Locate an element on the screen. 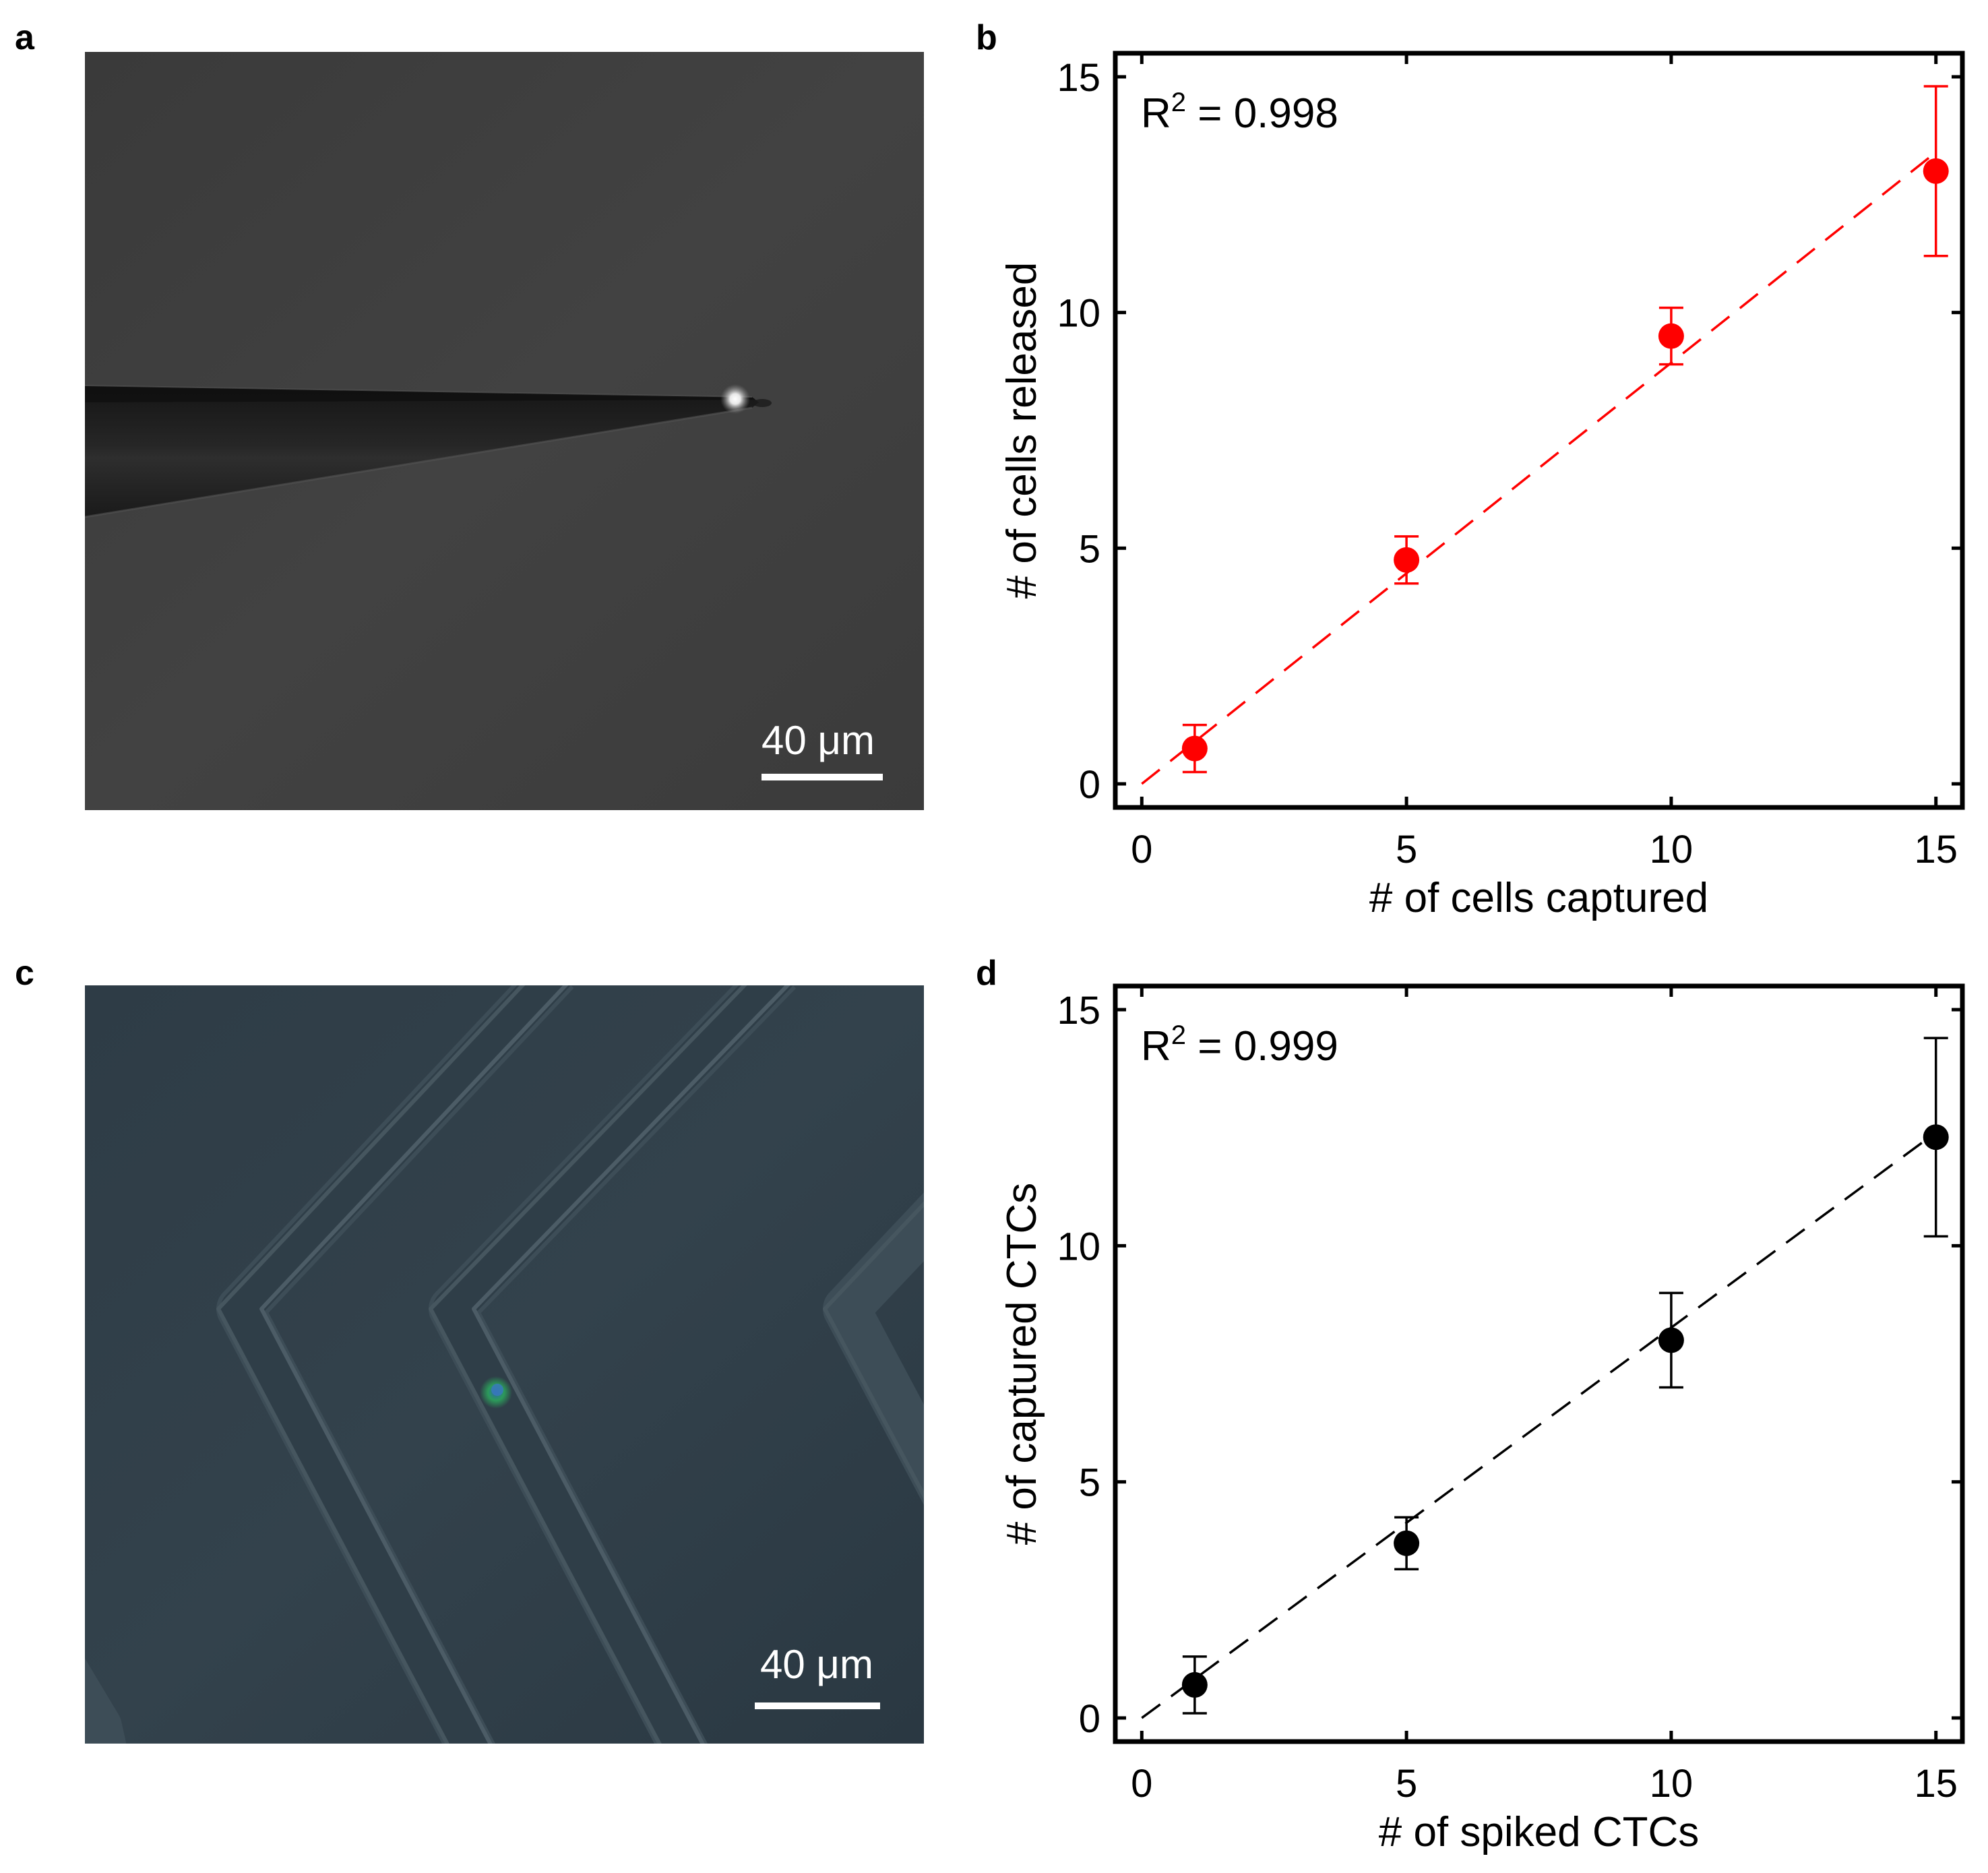  pipette-tip-glow is located at coordinates (735, 399).